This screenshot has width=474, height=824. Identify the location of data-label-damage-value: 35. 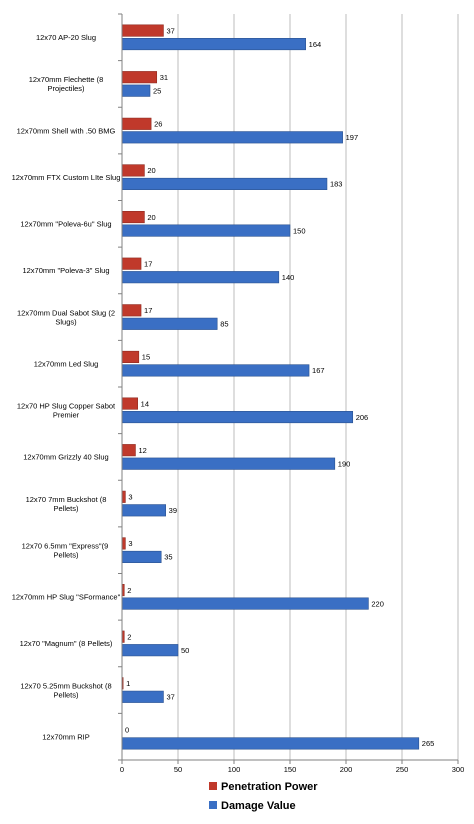
(168, 557).